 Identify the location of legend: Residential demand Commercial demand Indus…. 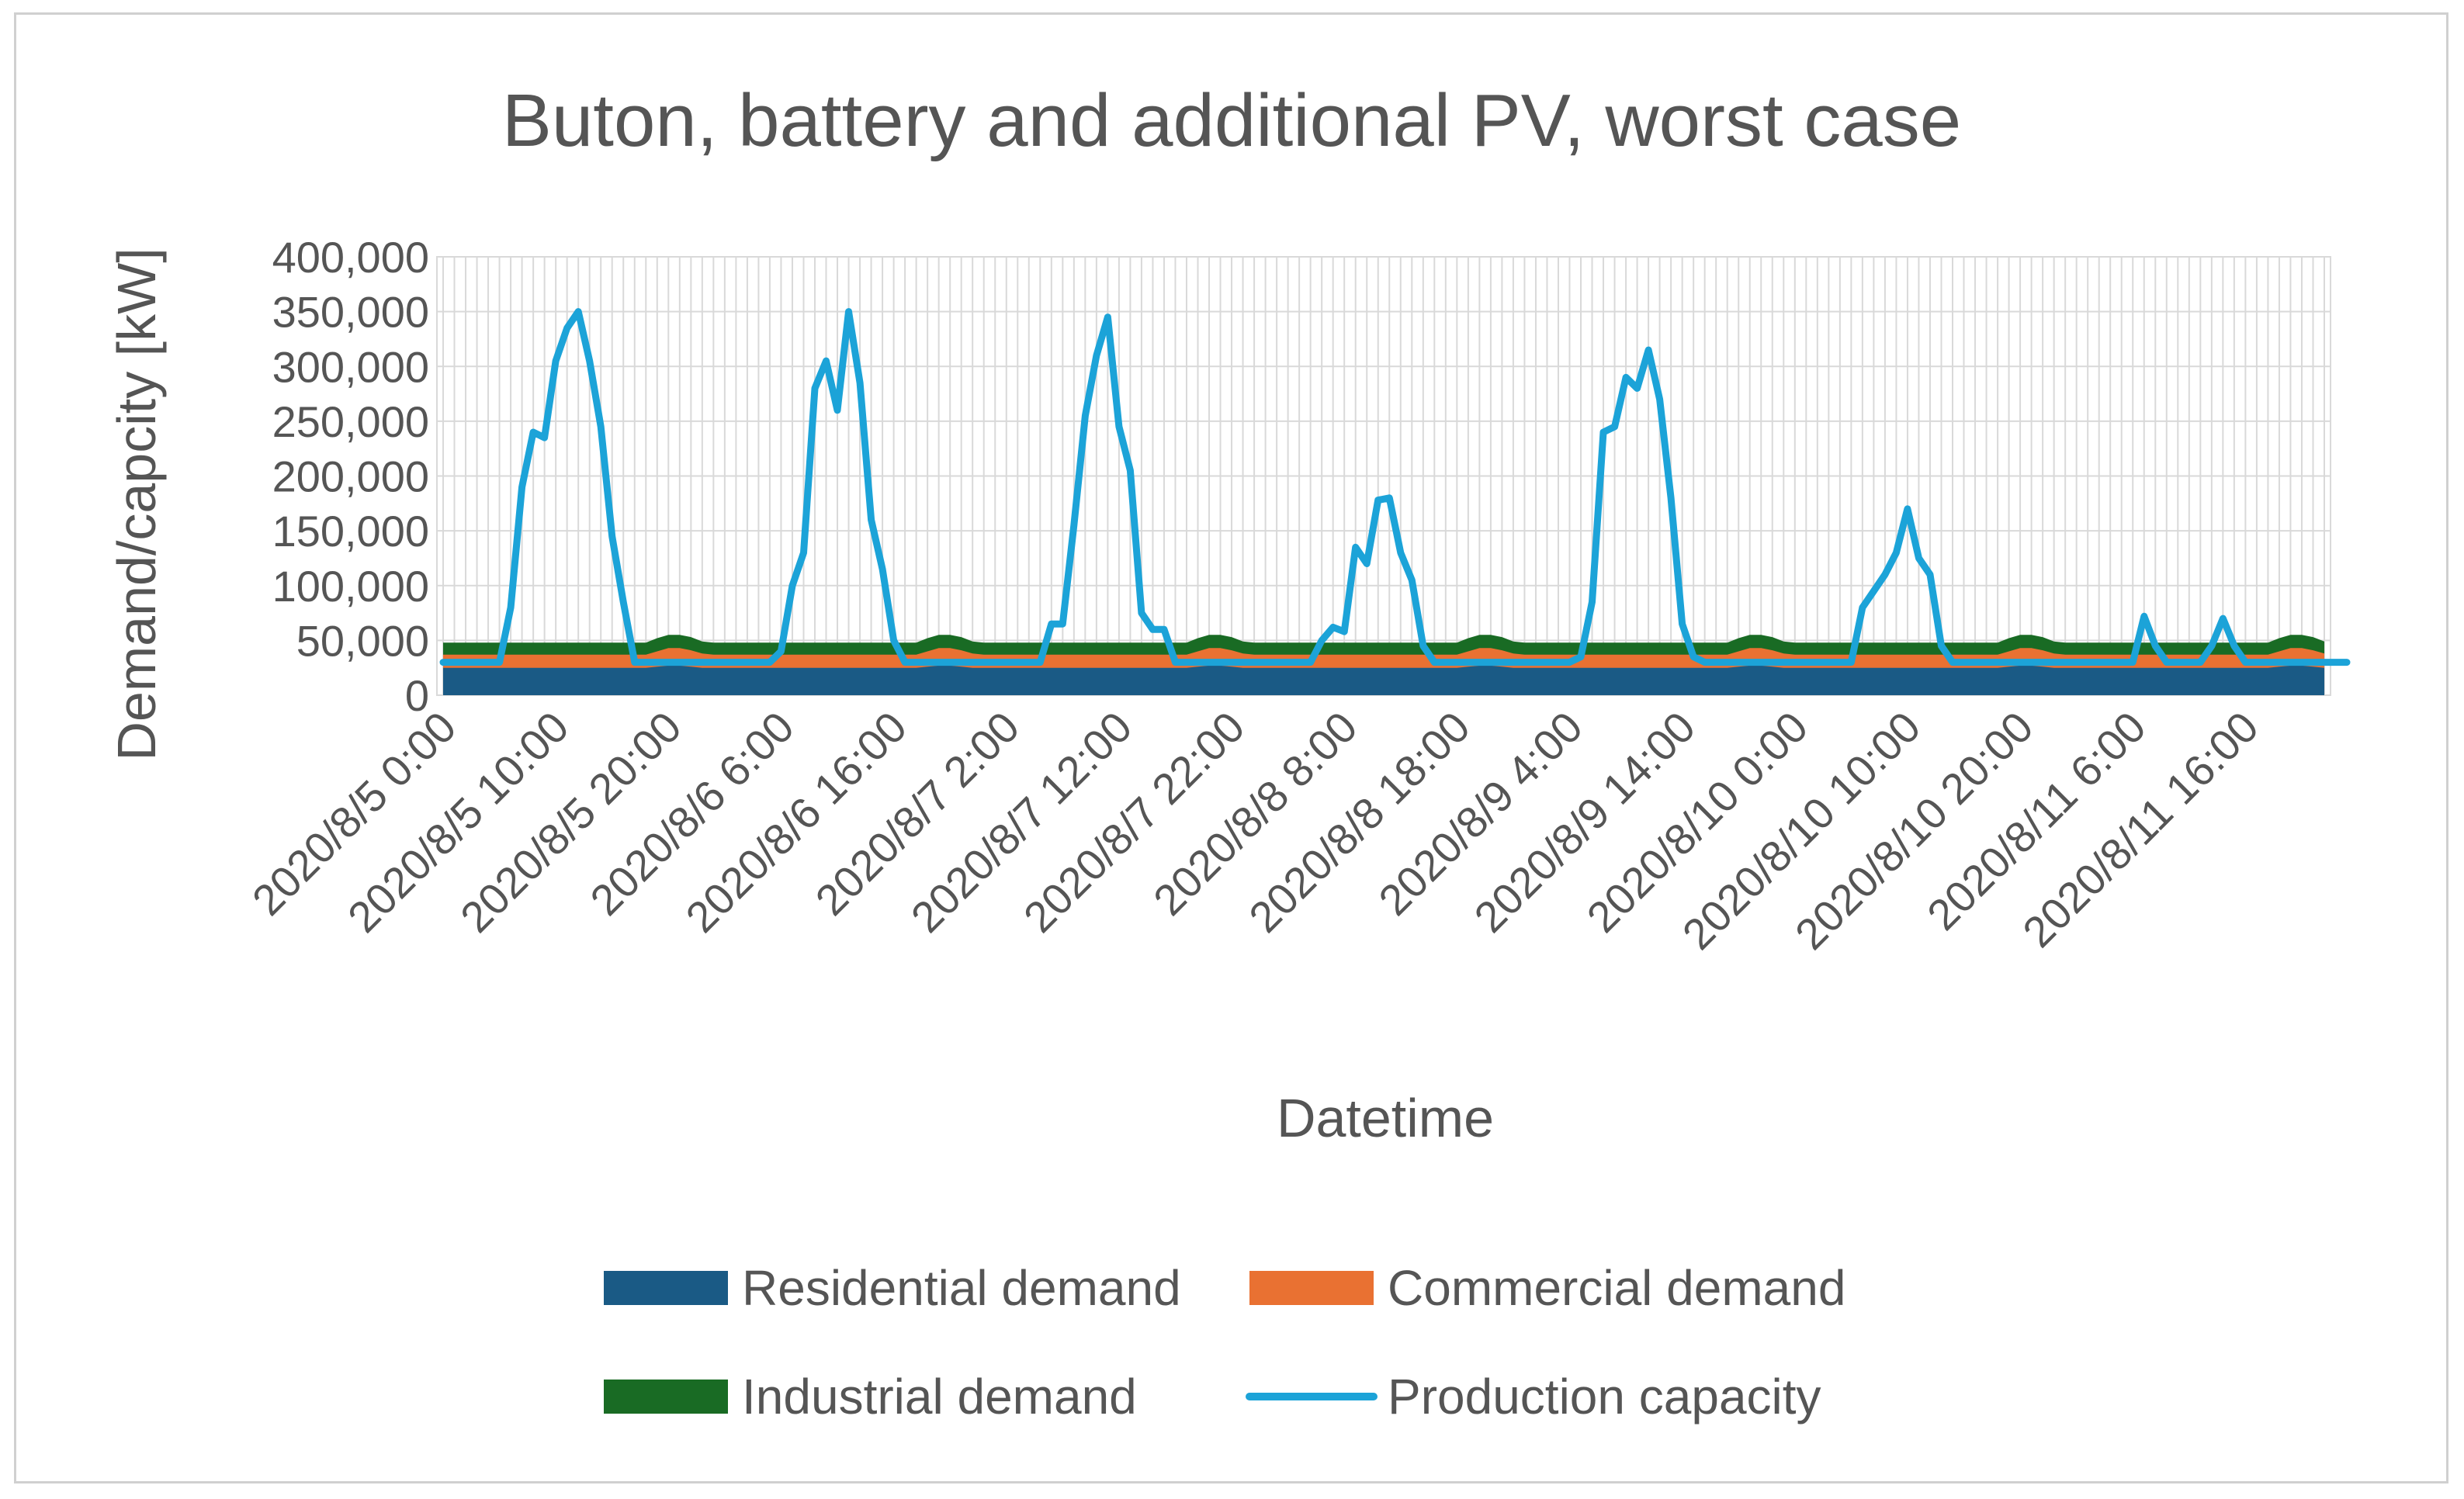
(1224, 1342).